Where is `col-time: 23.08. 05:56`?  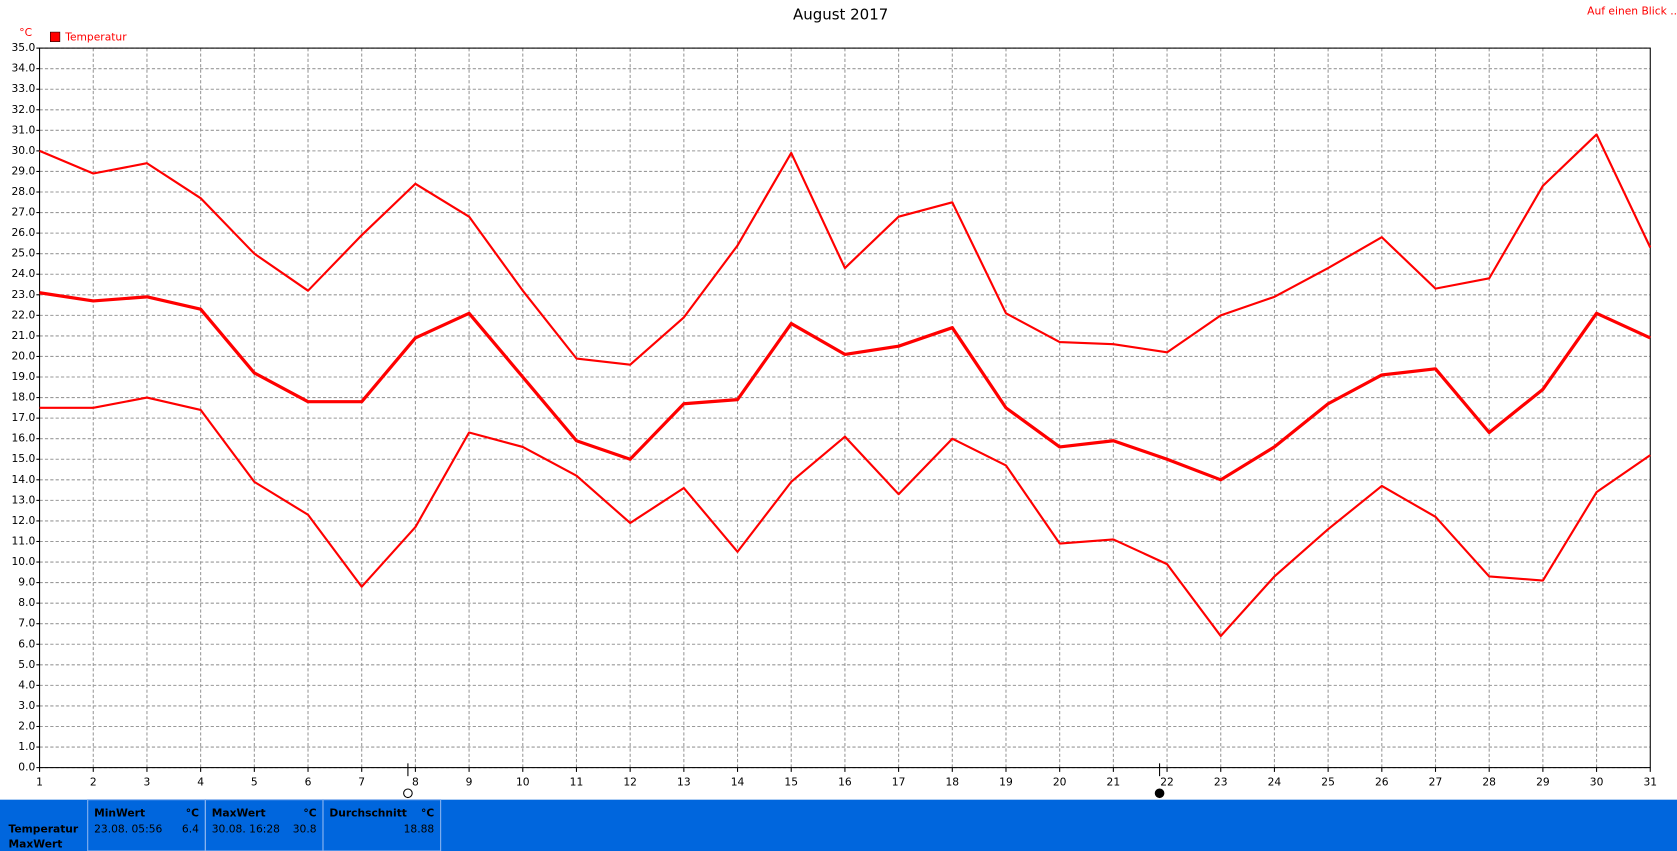 col-time: 23.08. 05:56 is located at coordinates (128, 829).